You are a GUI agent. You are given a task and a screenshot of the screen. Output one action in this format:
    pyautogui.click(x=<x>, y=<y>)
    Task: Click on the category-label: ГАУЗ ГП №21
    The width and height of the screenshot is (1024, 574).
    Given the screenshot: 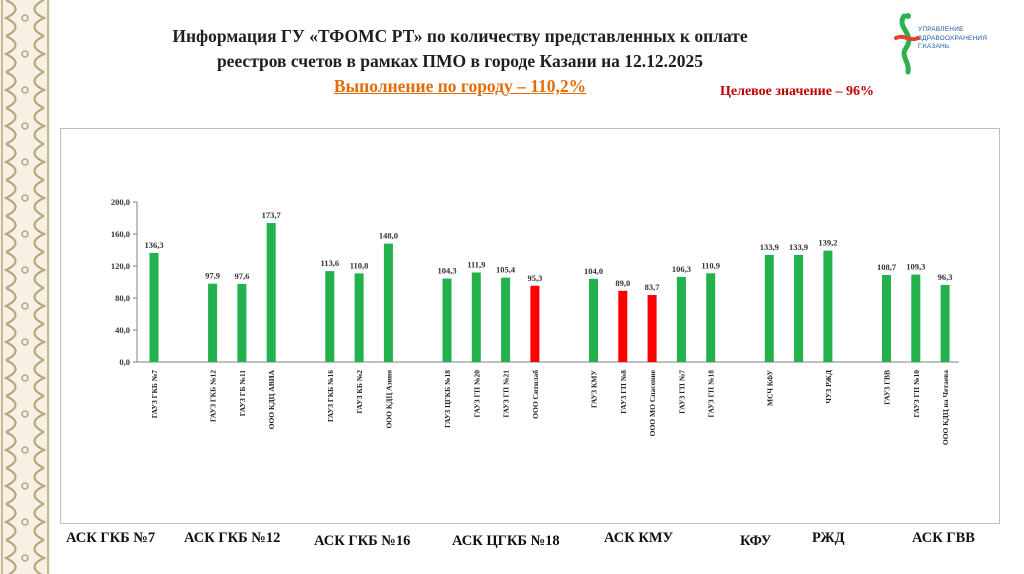 What is the action you would take?
    pyautogui.click(x=506, y=394)
    